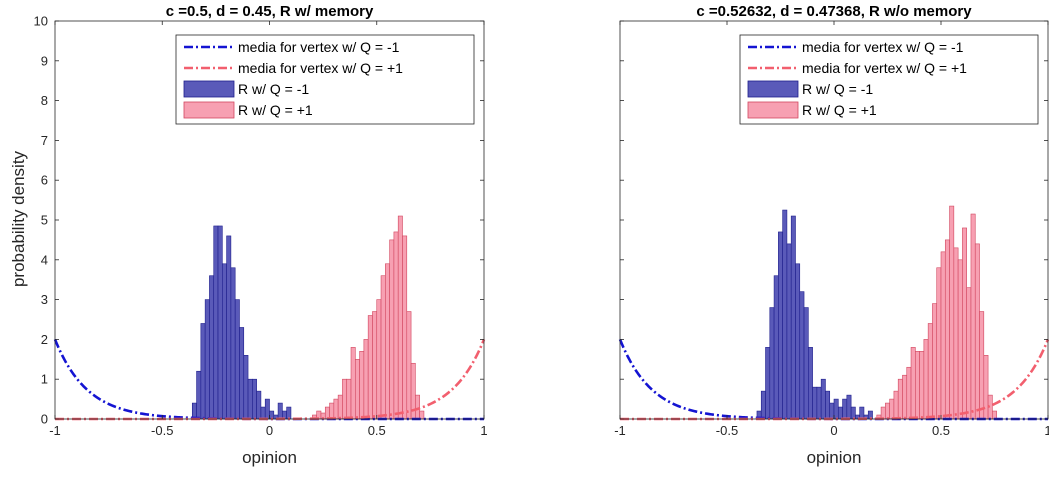  Describe the element at coordinates (833, 430) in the screenshot. I see `x-tick-label: 0` at that location.